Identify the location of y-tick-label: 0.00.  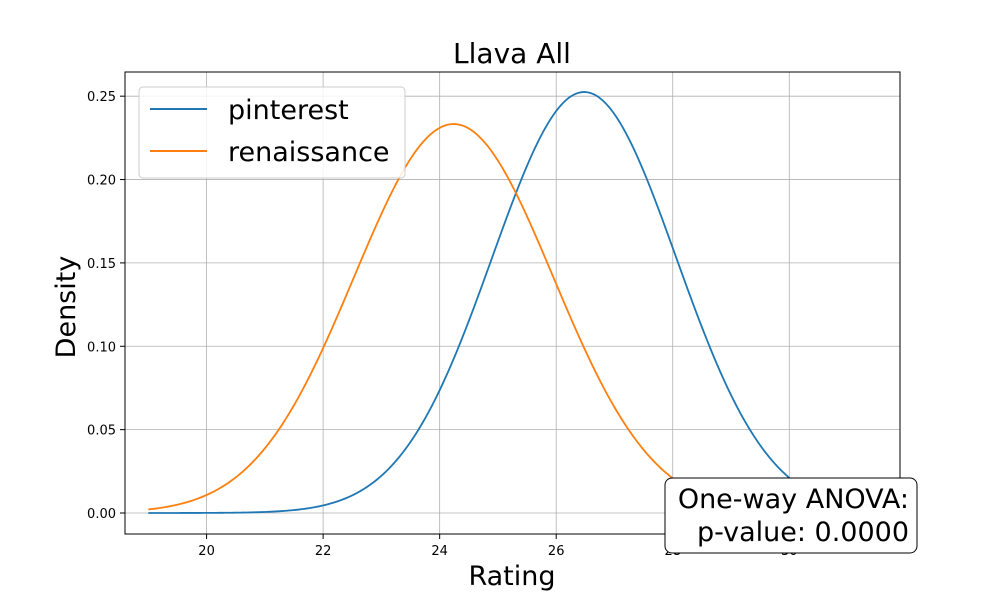
(101, 514).